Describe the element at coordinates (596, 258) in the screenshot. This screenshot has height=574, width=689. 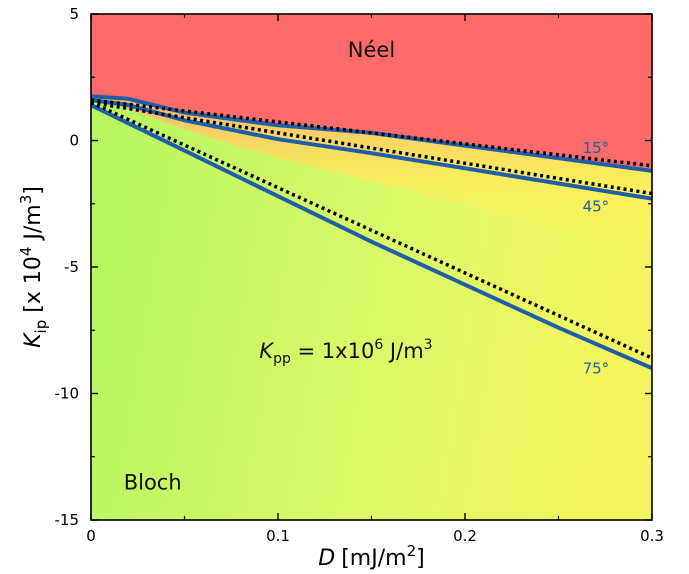
I see `curve-labels: 15° 45° 75°` at that location.